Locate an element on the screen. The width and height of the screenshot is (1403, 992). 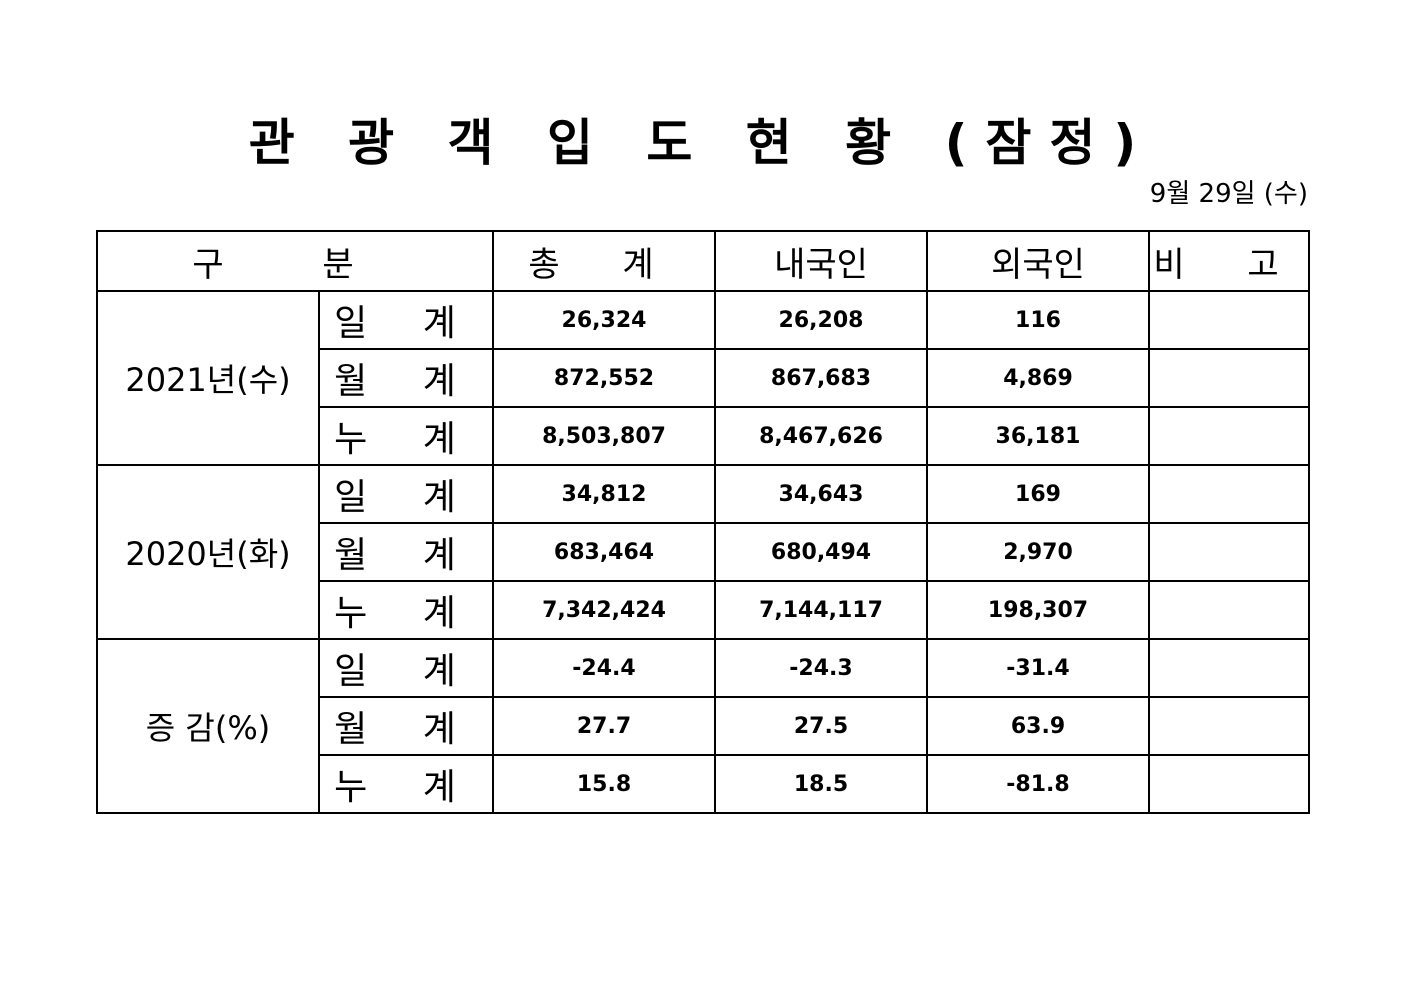
cell-domestic: 26,208 is located at coordinates (821, 320).